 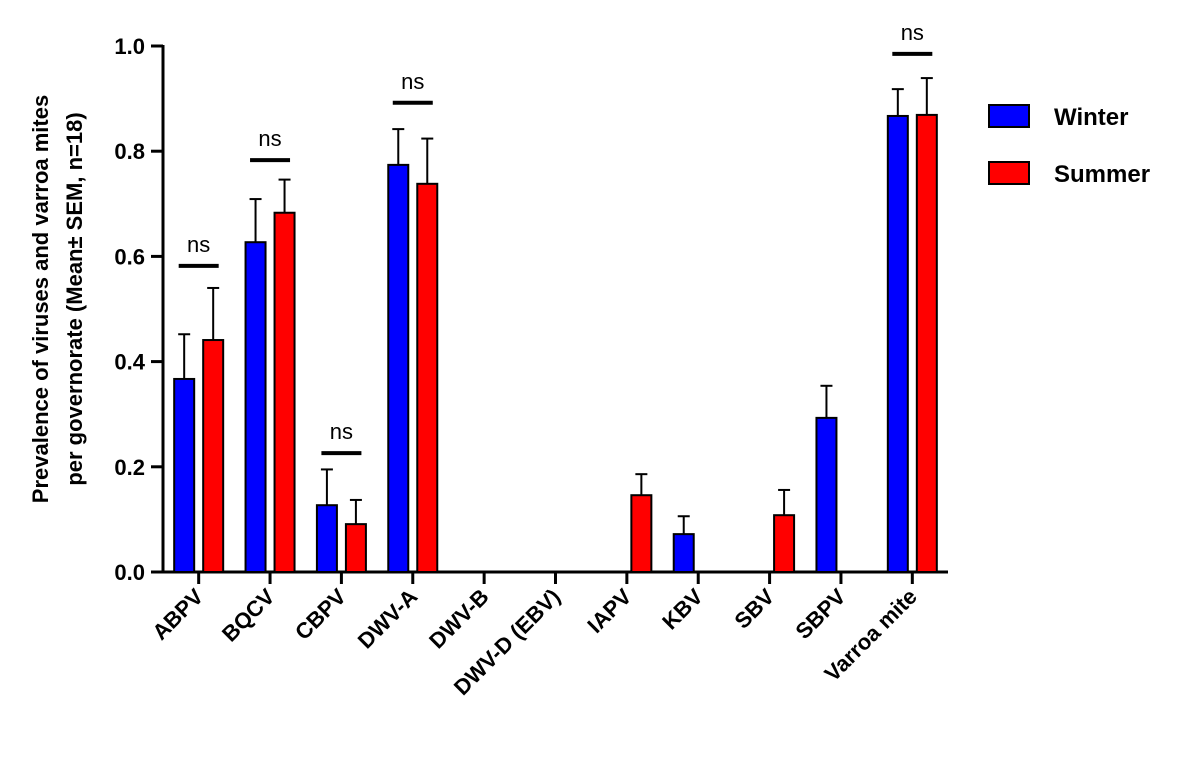 What do you see at coordinates (388, 619) in the screenshot?
I see `x-tick-label: DWV-A` at bounding box center [388, 619].